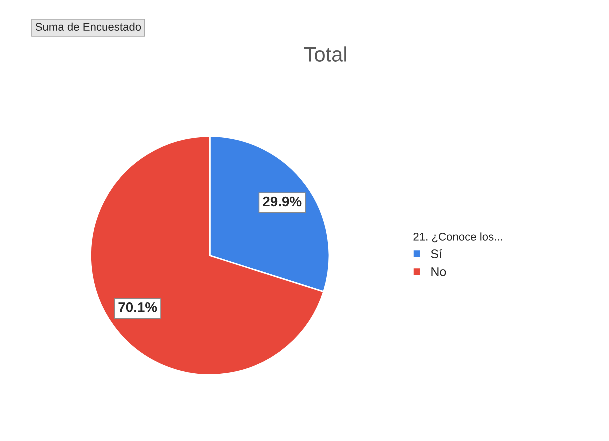  Describe the element at coordinates (325, 54) in the screenshot. I see `chart-title: Total` at that location.